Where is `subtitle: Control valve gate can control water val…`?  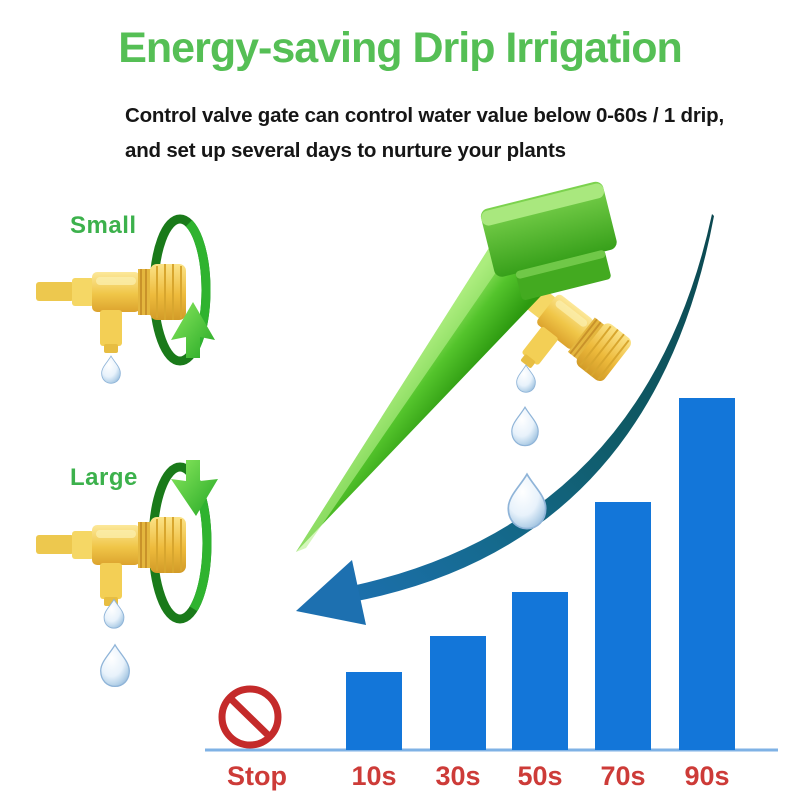 subtitle: Control valve gate can control water val… is located at coordinates (425, 133).